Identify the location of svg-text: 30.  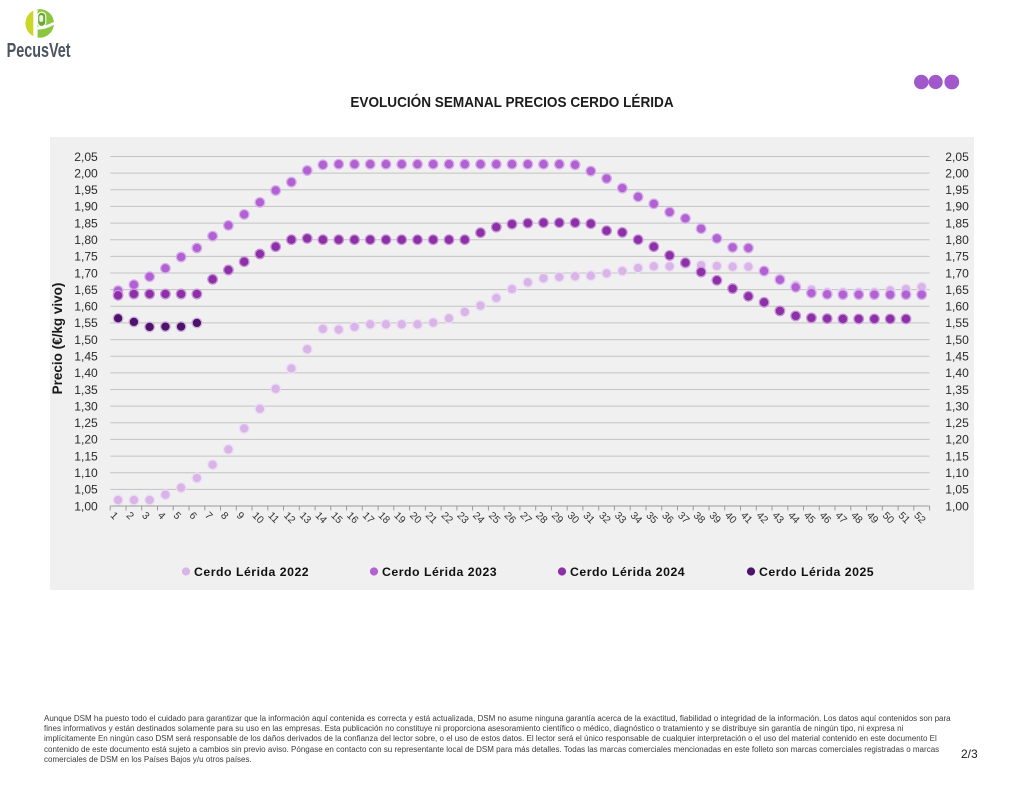
(573, 518).